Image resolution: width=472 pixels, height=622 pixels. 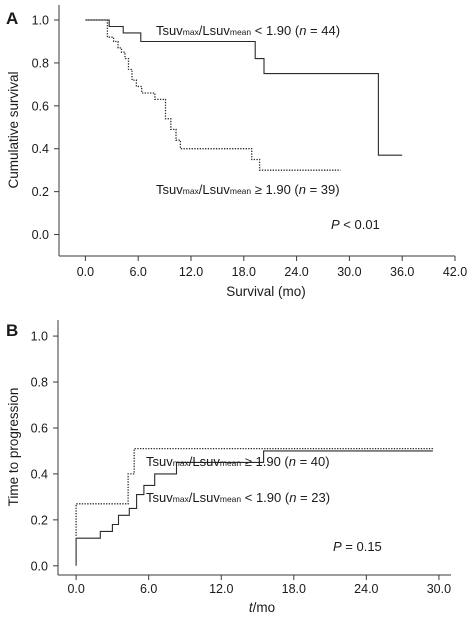 What do you see at coordinates (238, 461) in the screenshot?
I see `panel-b-series-1-label: Tsuvmax/Lsuvmean ≥ 1.90 (n = 40)` at bounding box center [238, 461].